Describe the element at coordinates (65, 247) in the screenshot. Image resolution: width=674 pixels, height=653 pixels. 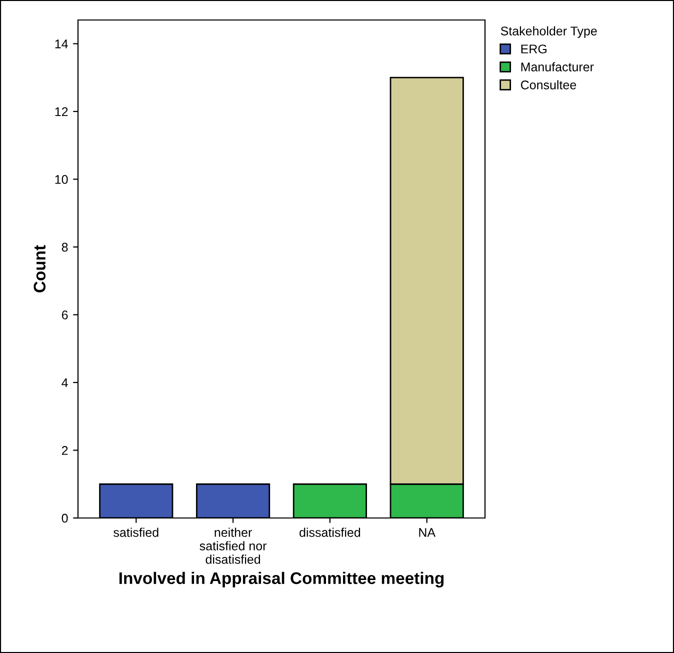
I see `y-tick-label: 8` at that location.